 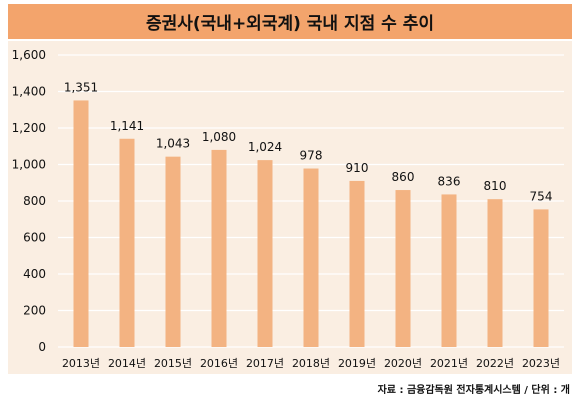 What do you see at coordinates (34, 311) in the screenshot?
I see `y-tick-label: 200` at bounding box center [34, 311].